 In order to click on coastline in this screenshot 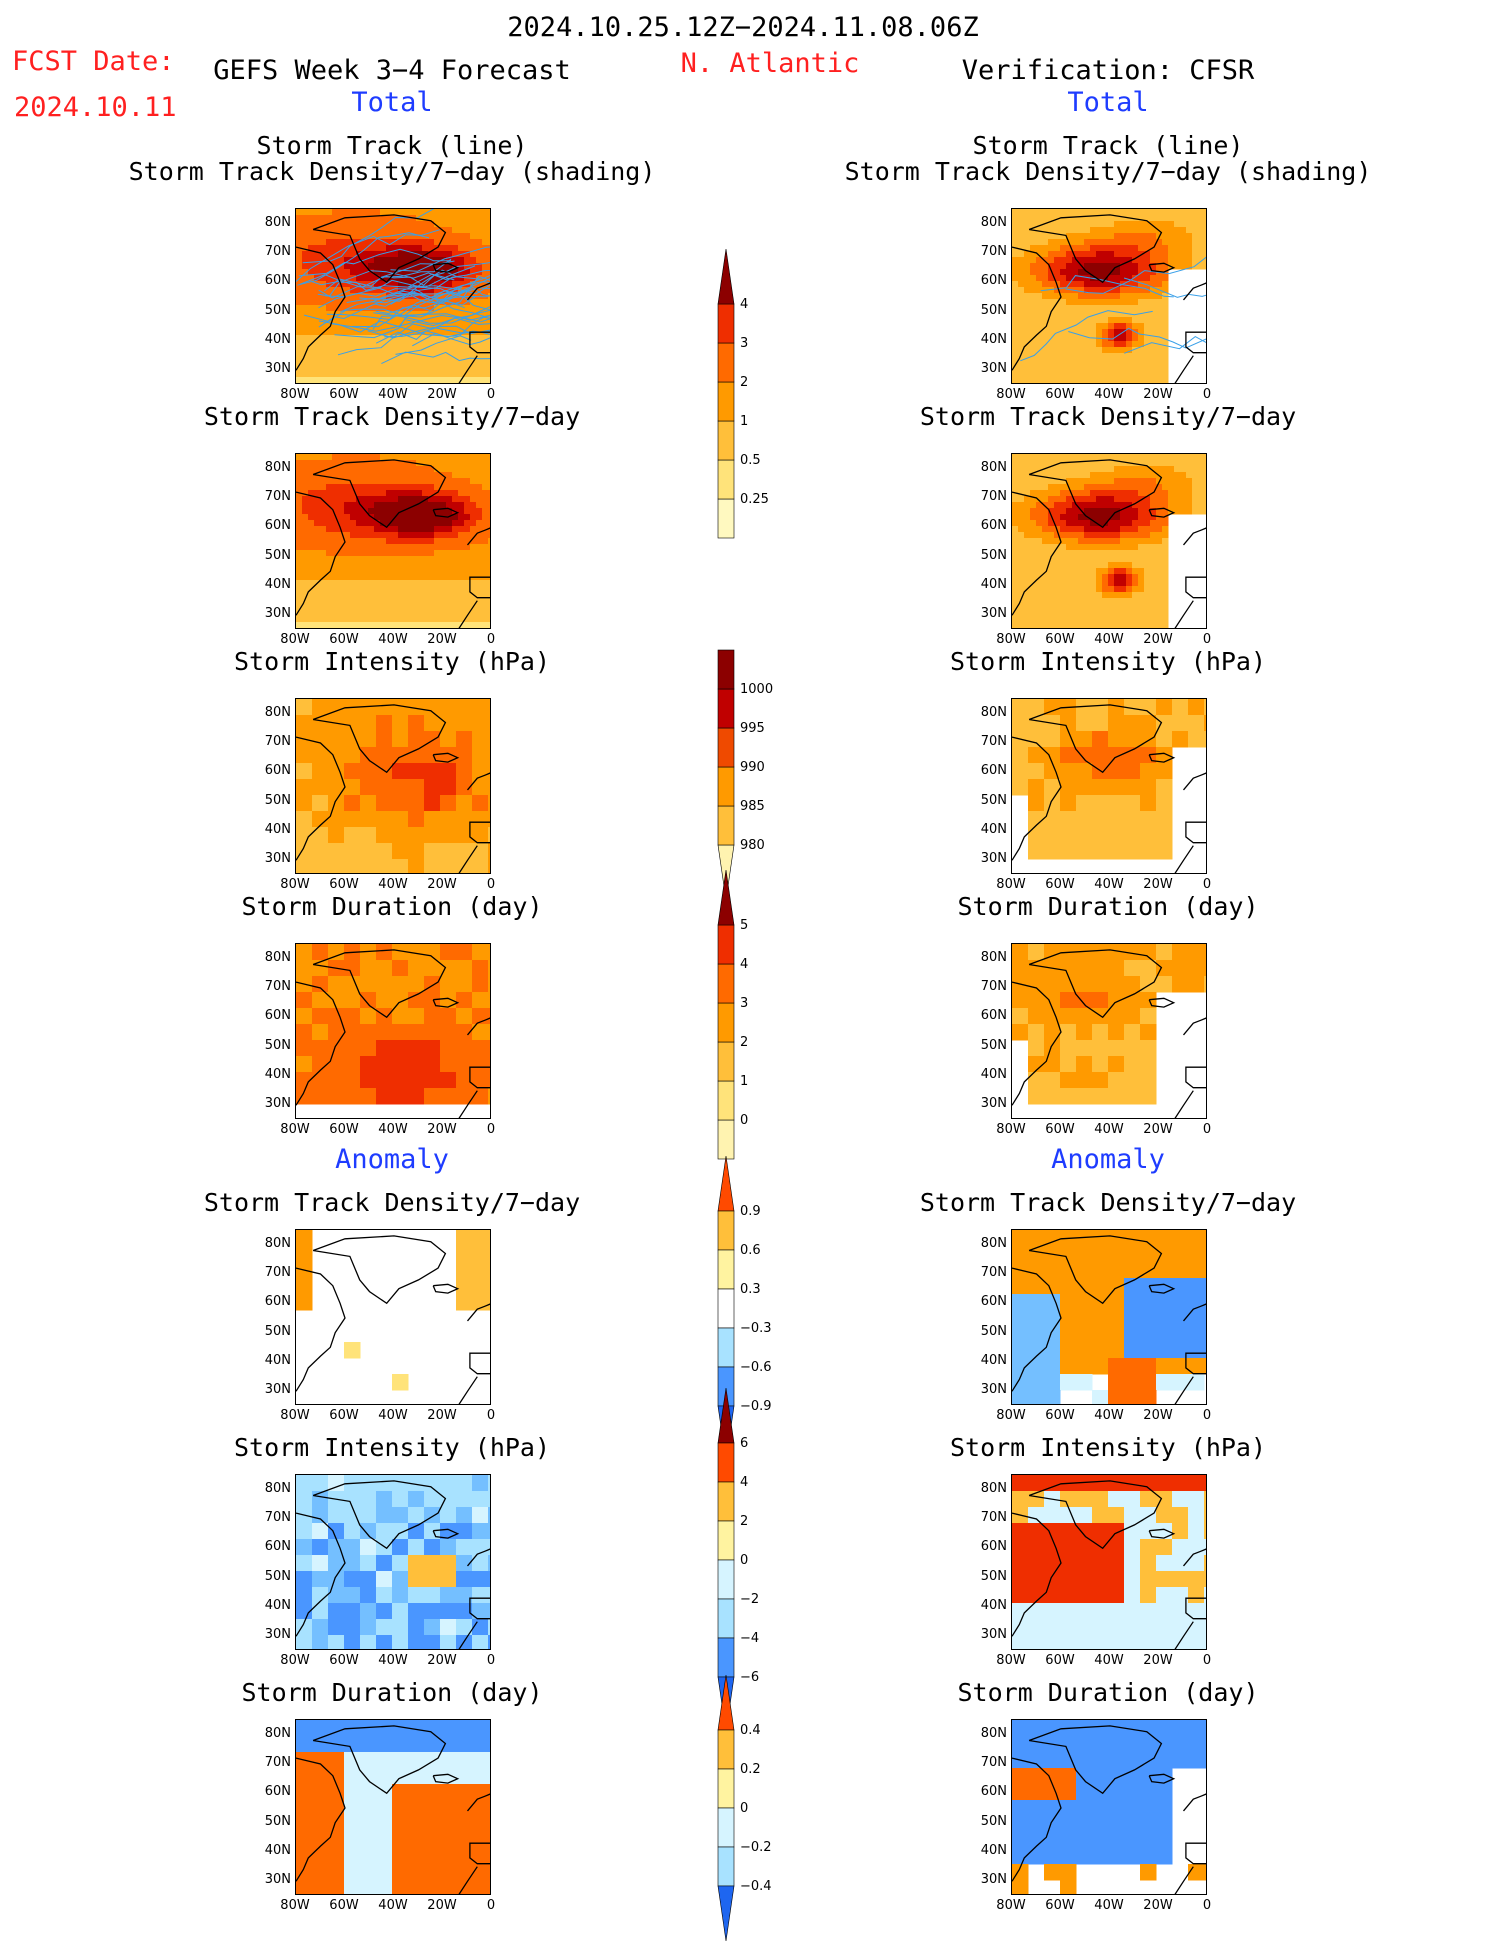, I will do `click(1186, 1105)`.